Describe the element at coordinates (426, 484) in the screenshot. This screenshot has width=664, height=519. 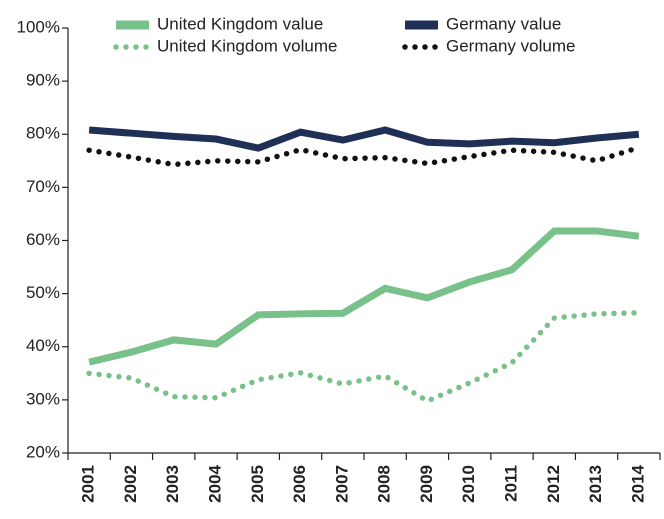
I see `x-tick-label: 2009` at that location.